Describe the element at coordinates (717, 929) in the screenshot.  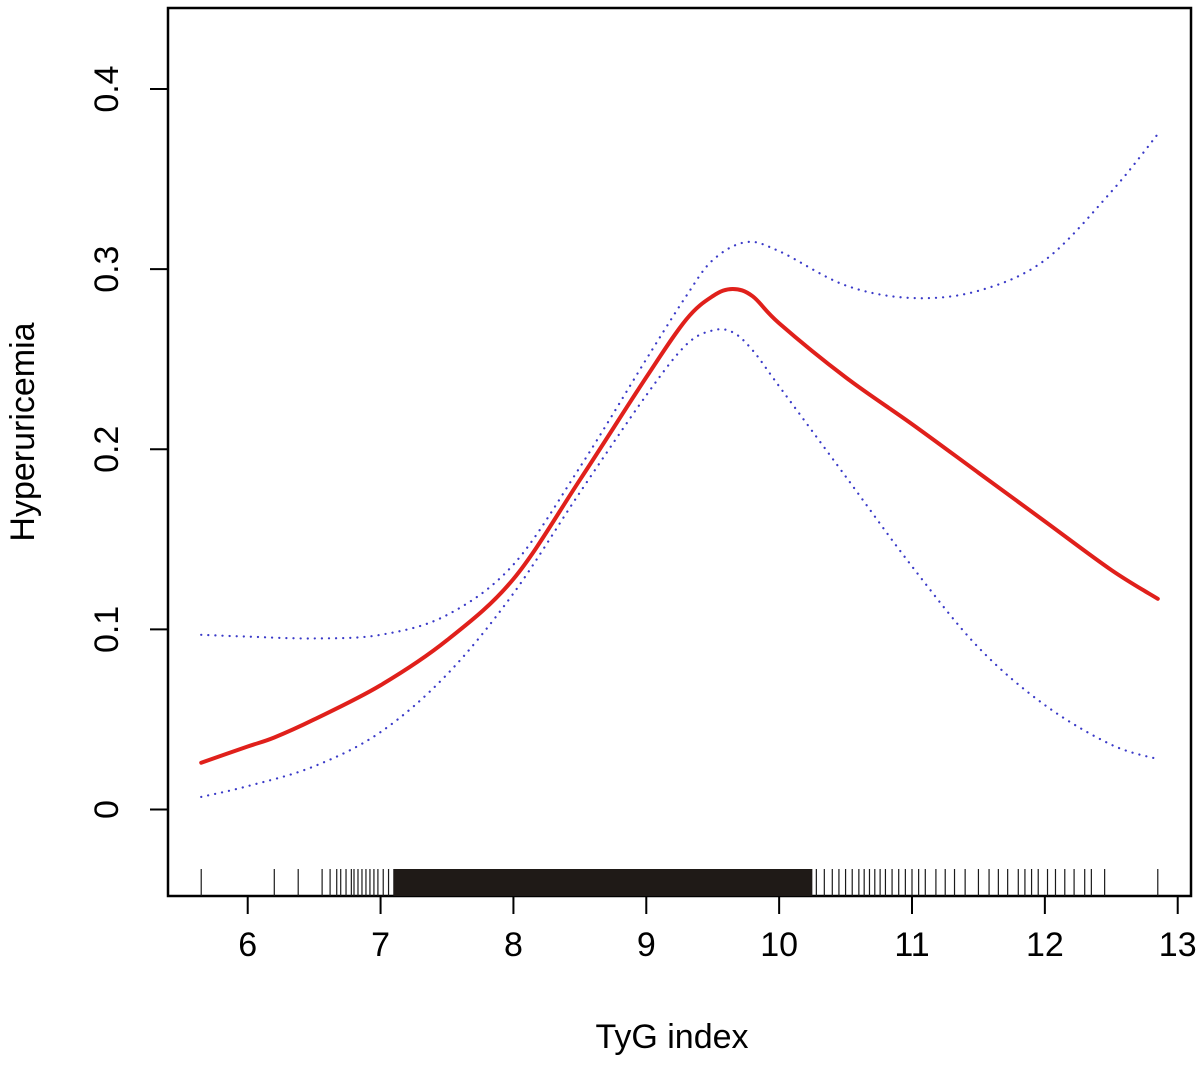
I see `x-axis: 6 7 8 9 10 11 12 13` at that location.